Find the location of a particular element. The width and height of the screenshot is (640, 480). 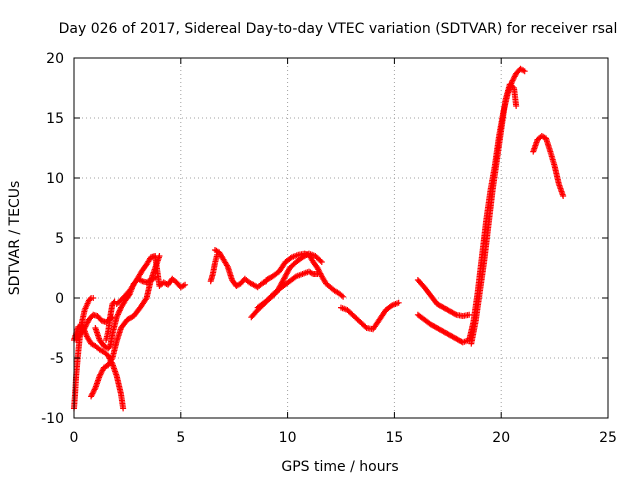

x-tick-label: 20 is located at coordinates (501, 438).